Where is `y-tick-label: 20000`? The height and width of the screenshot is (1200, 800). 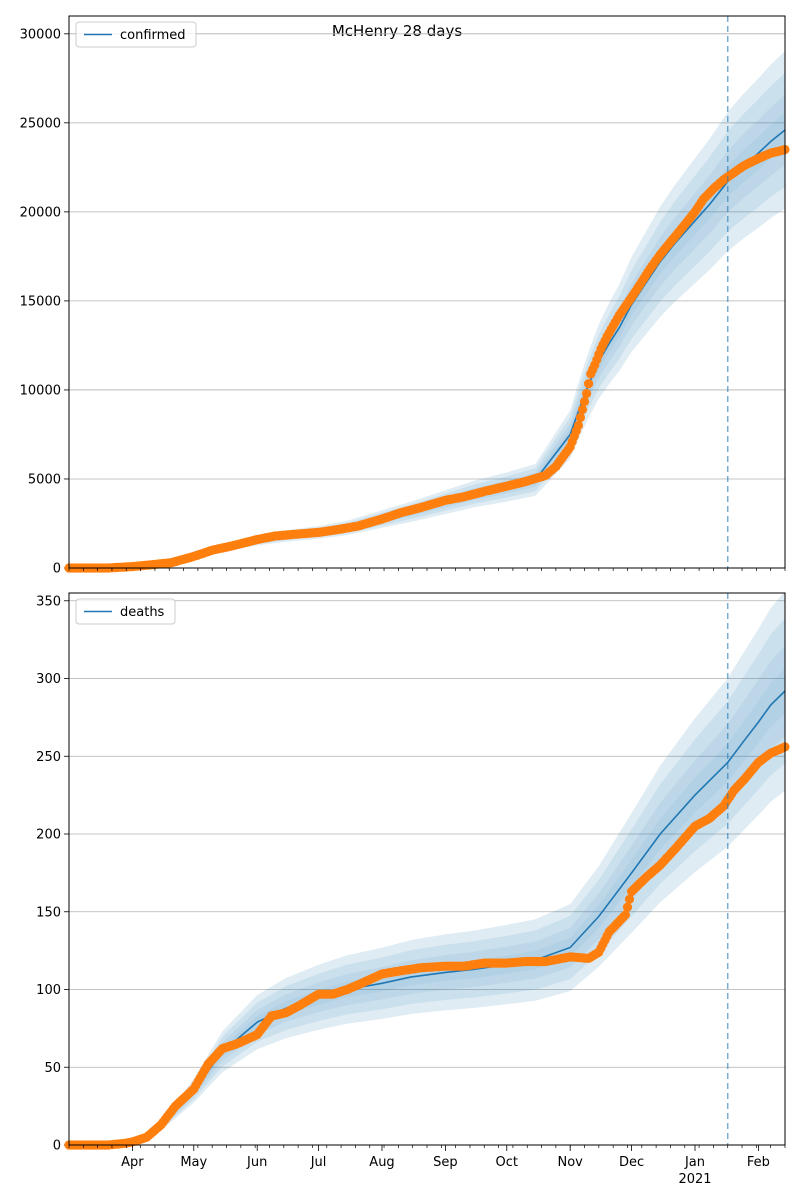 y-tick-label: 20000 is located at coordinates (40, 212).